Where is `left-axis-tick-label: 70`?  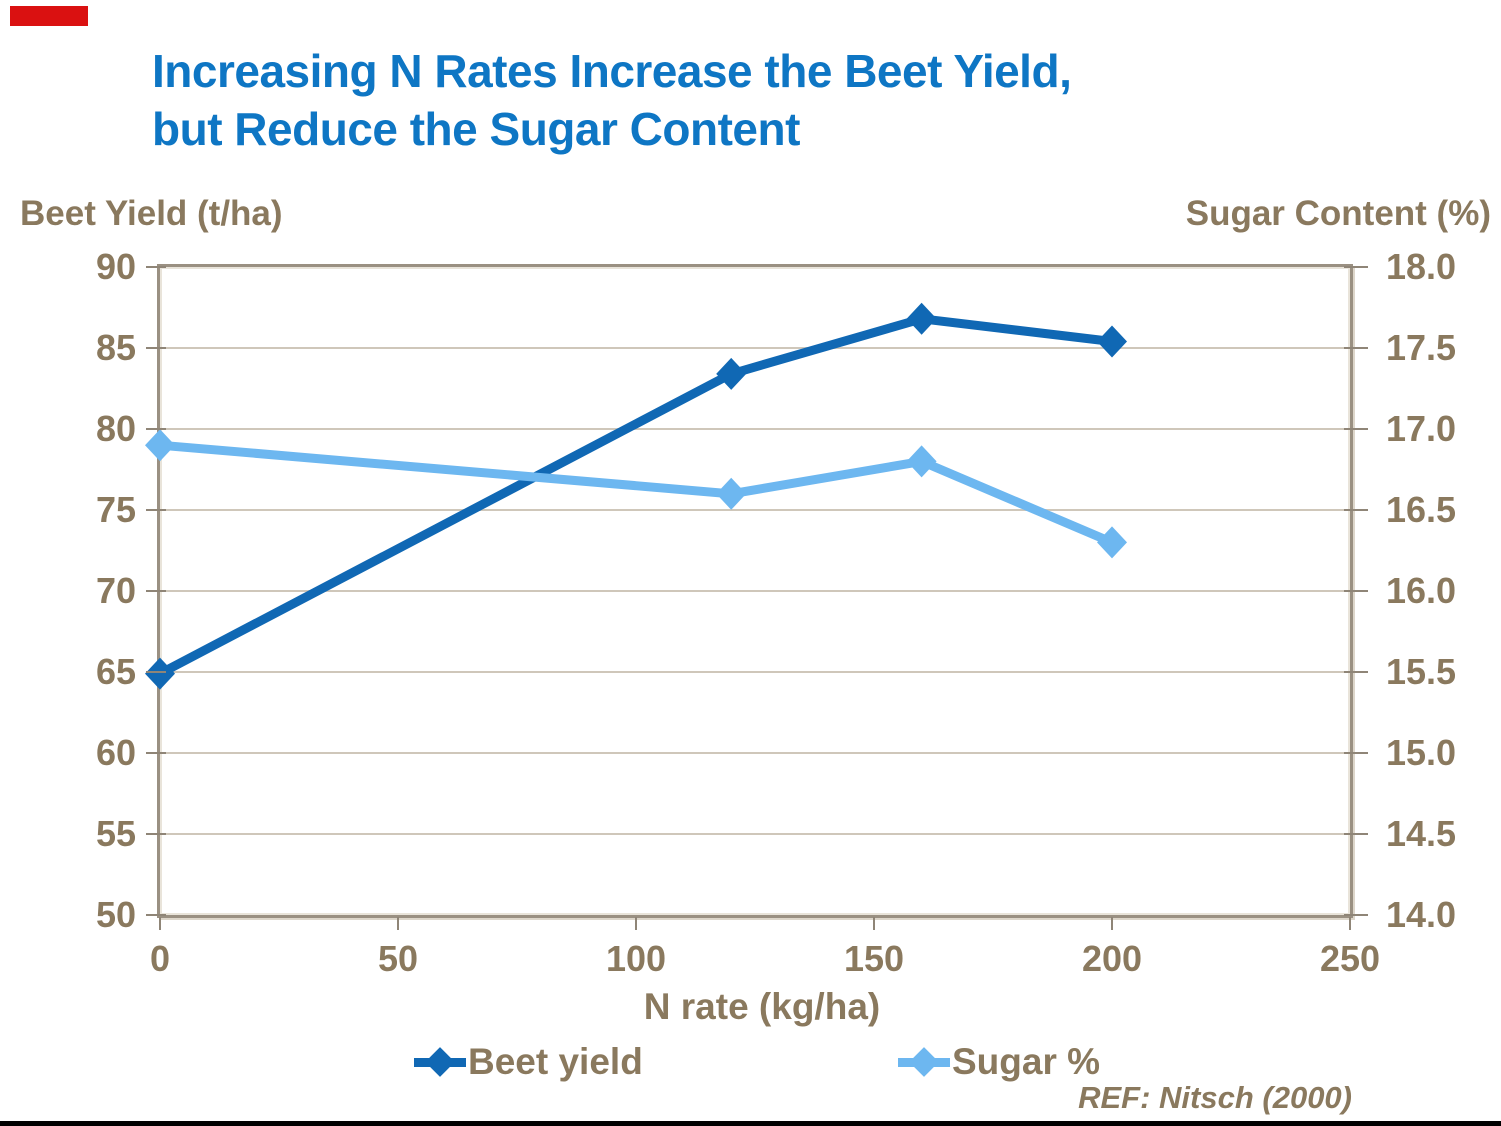
left-axis-tick-label: 70 is located at coordinates (115, 590).